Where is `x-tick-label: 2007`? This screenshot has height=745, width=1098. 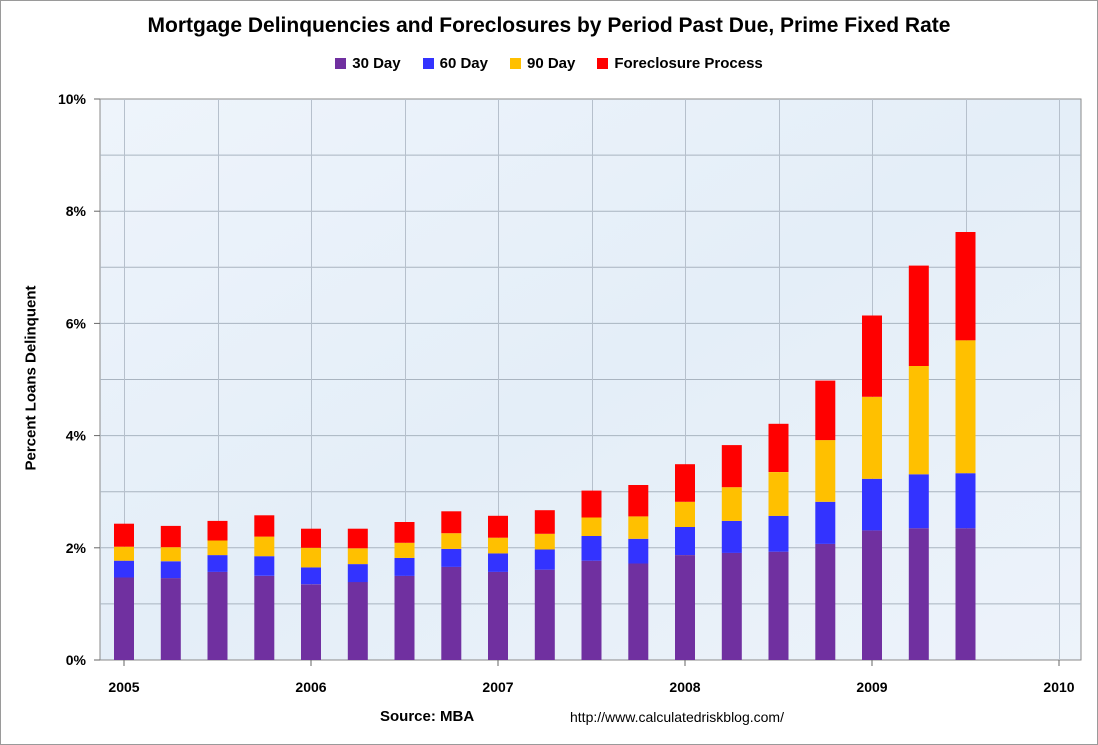
x-tick-label: 2007 is located at coordinates (497, 687).